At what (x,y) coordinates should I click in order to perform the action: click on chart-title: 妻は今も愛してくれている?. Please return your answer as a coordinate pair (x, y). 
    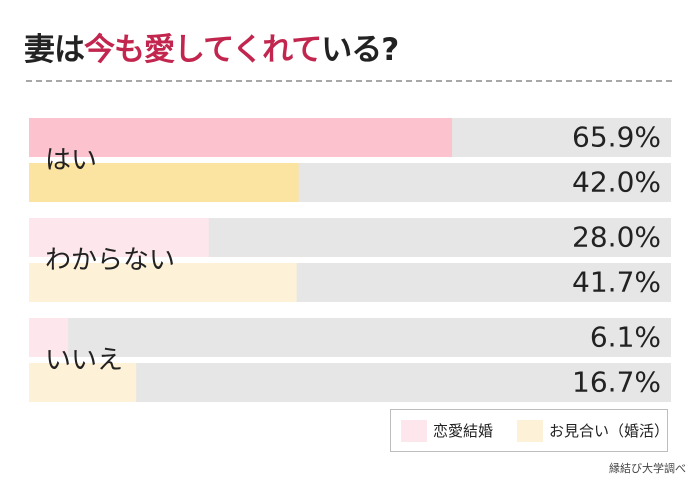
    Looking at the image, I should click on (211, 46).